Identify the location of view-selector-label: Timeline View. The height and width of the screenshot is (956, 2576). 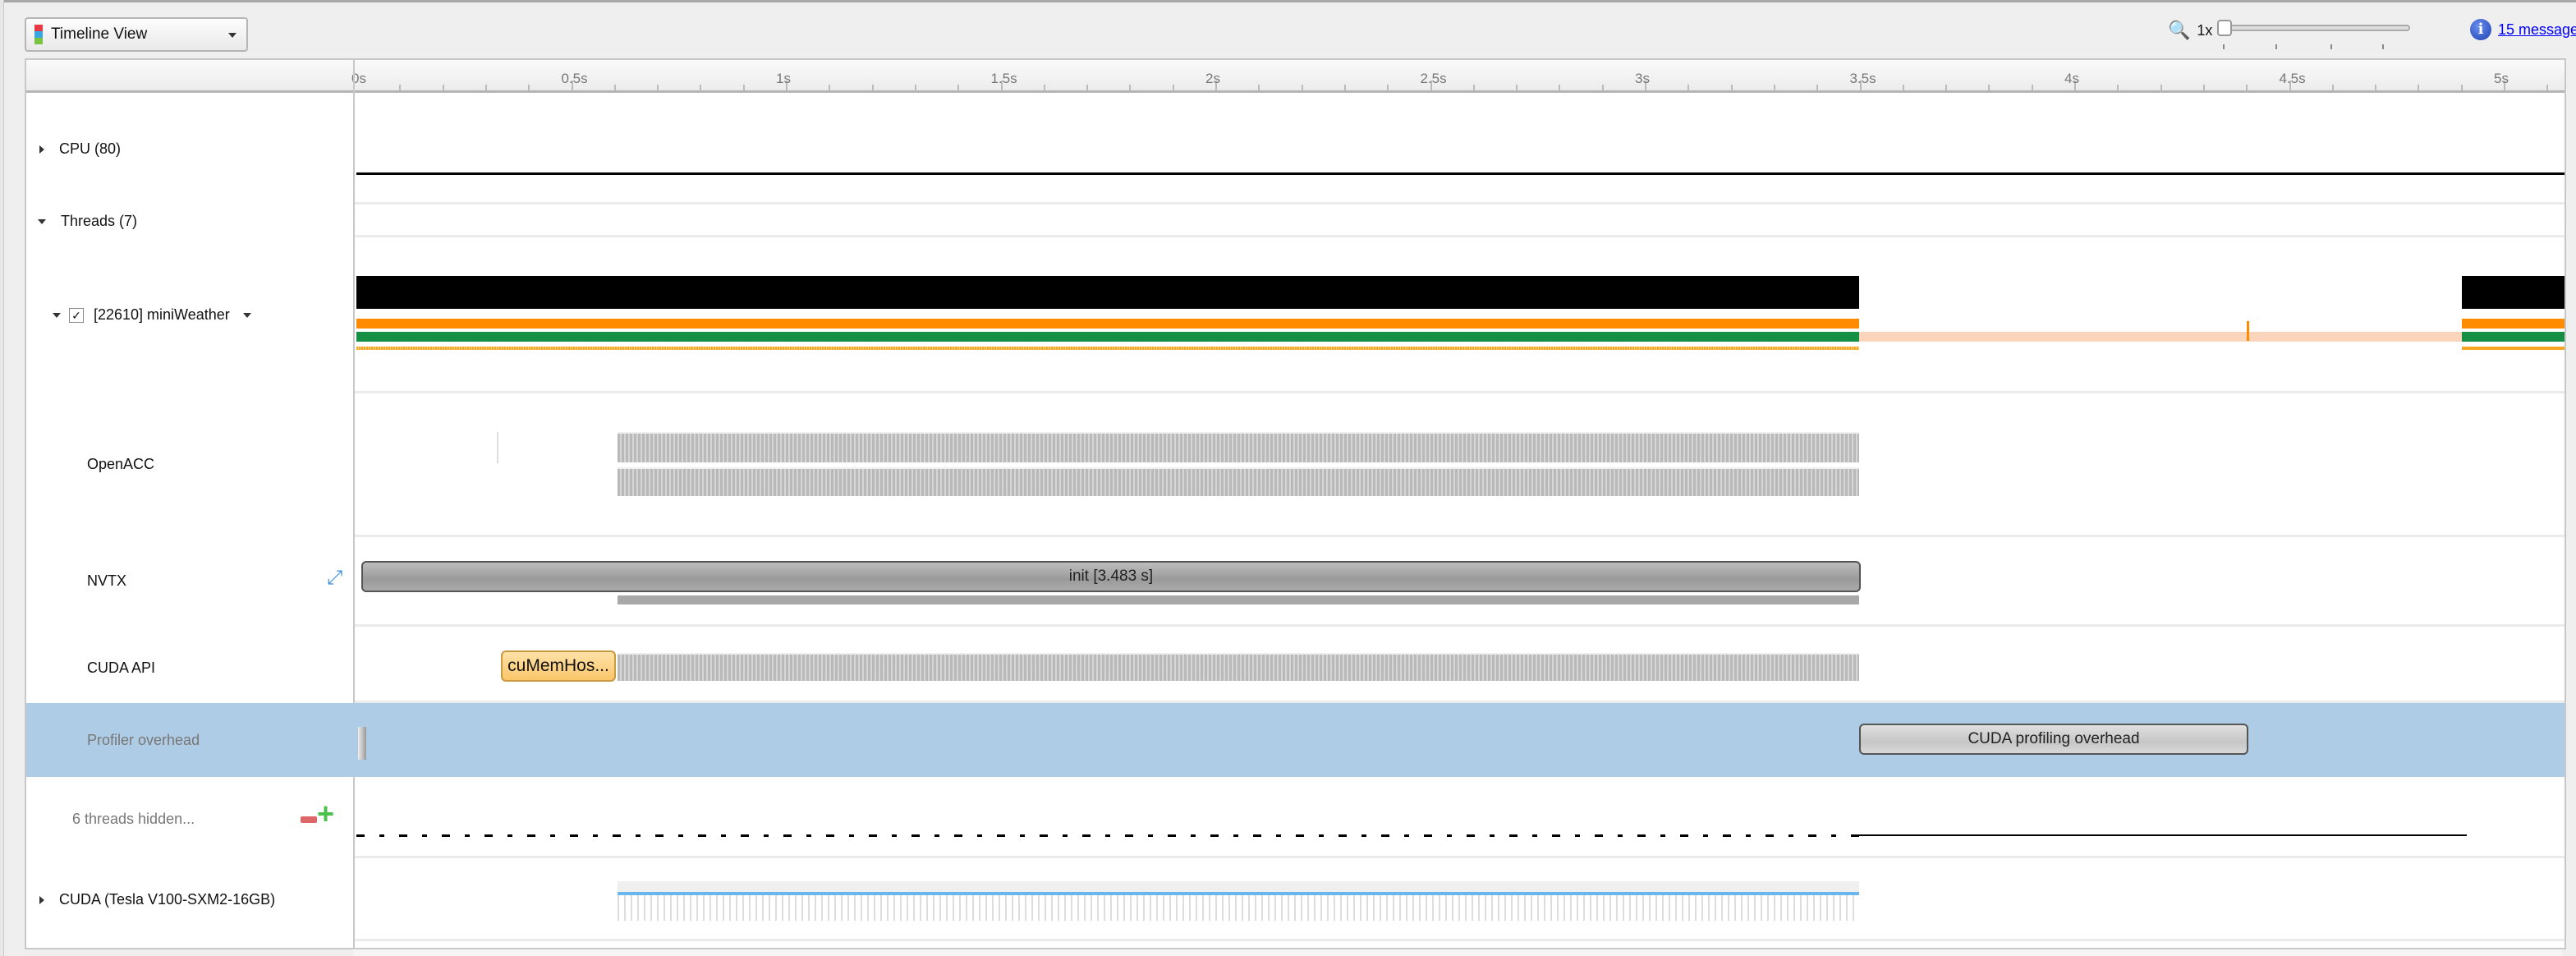
(99, 34).